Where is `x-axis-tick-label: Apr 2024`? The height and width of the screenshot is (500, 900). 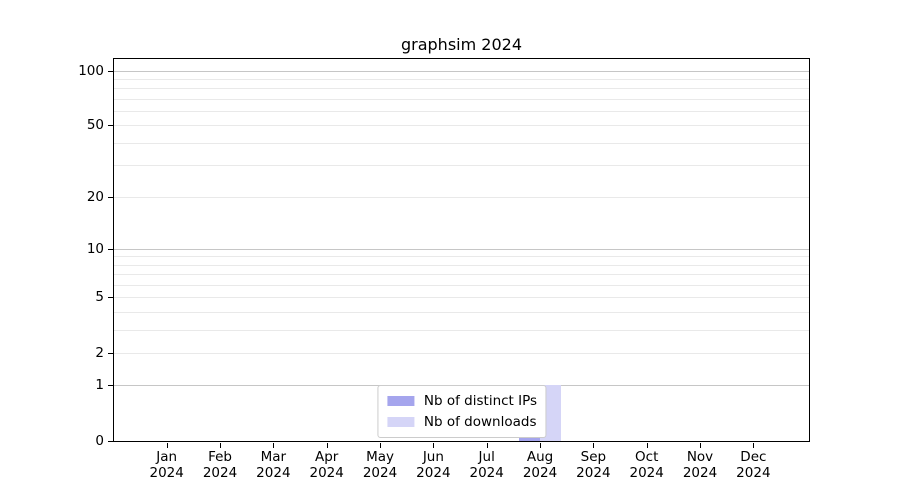 x-axis-tick-label: Apr 2024 is located at coordinates (326, 465).